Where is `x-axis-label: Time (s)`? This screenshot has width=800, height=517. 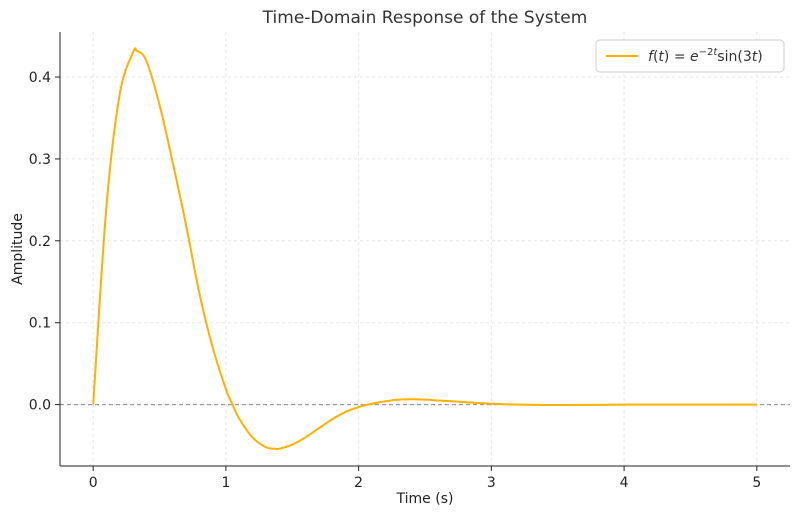 x-axis-label: Time (s) is located at coordinates (425, 499).